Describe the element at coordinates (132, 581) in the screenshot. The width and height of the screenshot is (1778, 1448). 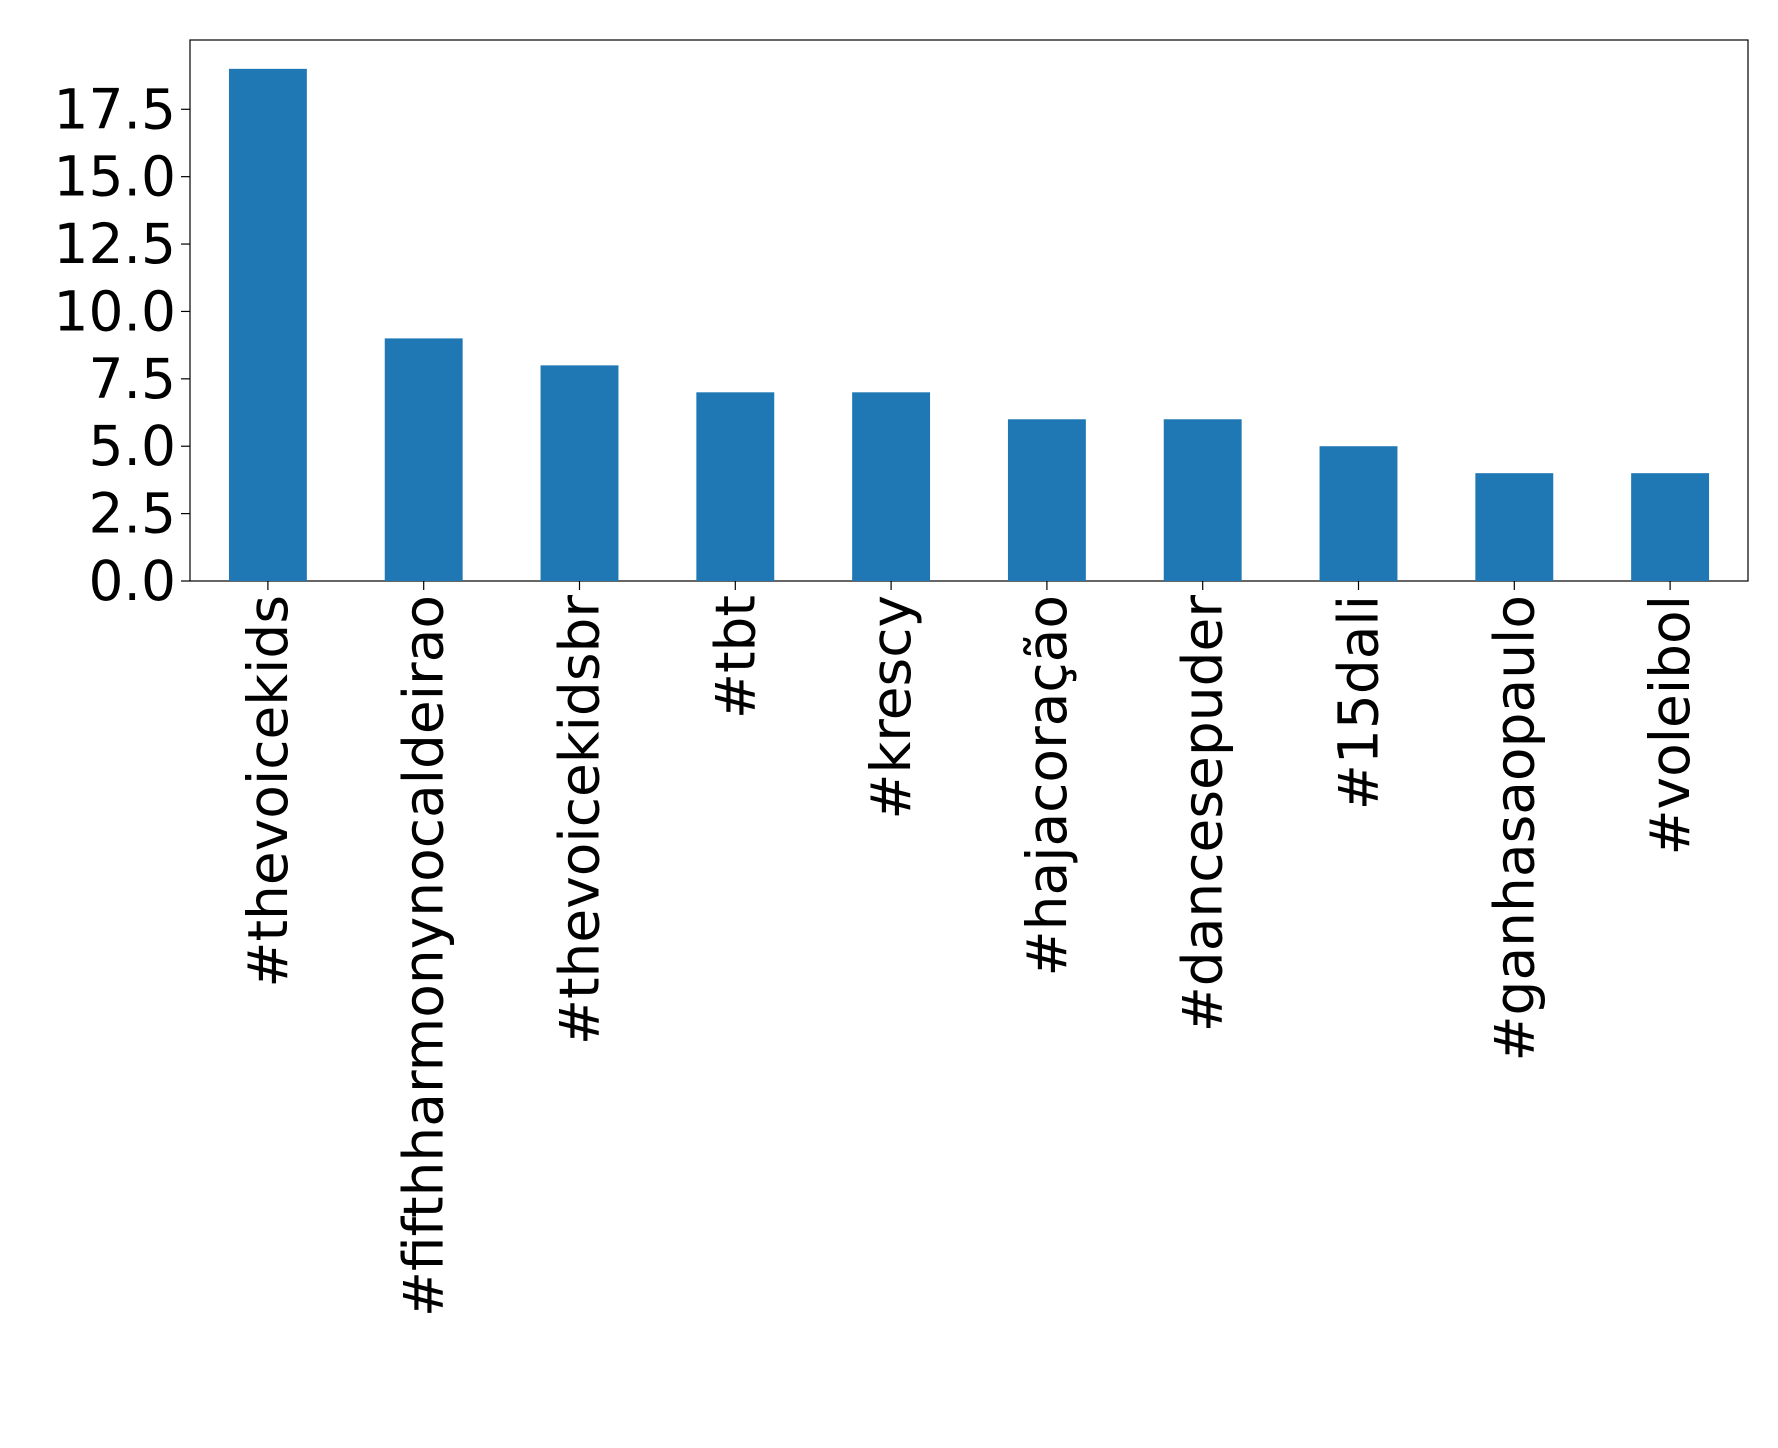
I see `y-tick-label: 0.0` at that location.